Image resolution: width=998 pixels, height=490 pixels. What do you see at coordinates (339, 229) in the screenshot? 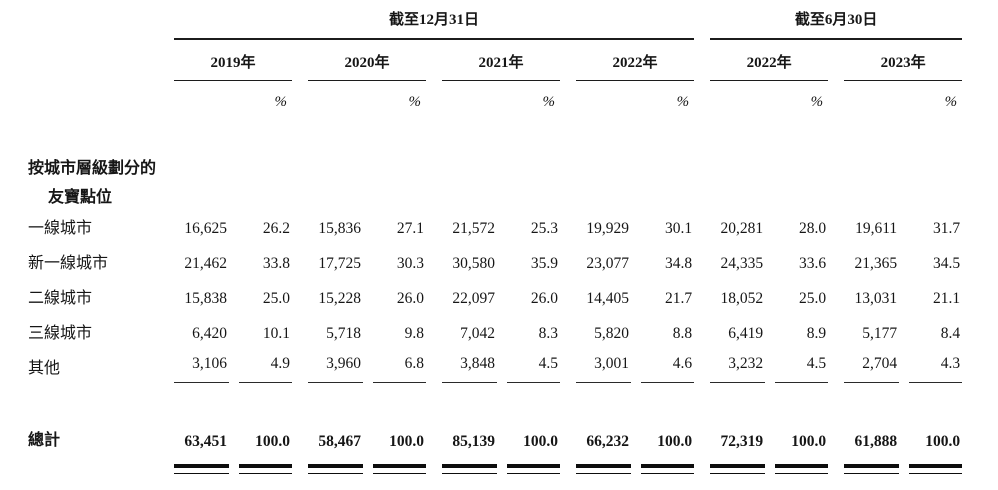
I see `value-cell: 15,836` at bounding box center [339, 229].